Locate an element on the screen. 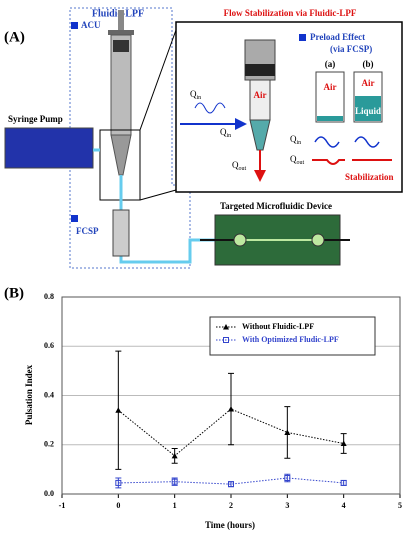  fcsp-icon is located at coordinates (74, 218).